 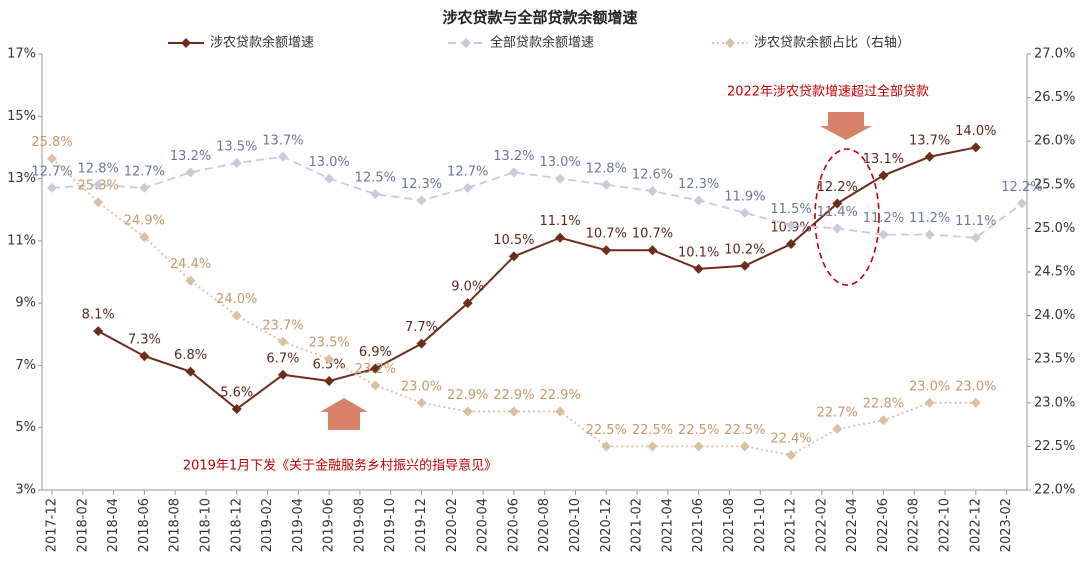 I want to click on x-tick-label: 2019-08, so click(x=359, y=525).